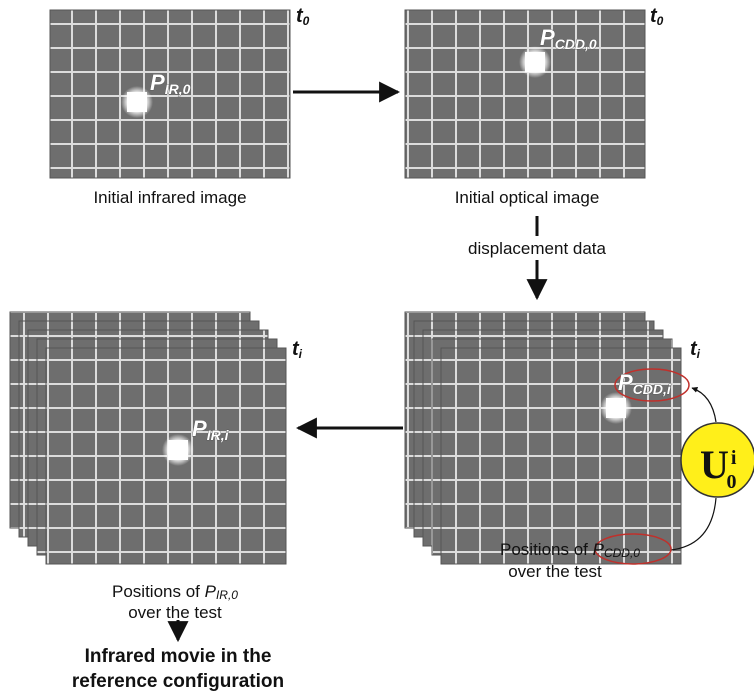  I want to click on operator-circle, so click(717, 460).